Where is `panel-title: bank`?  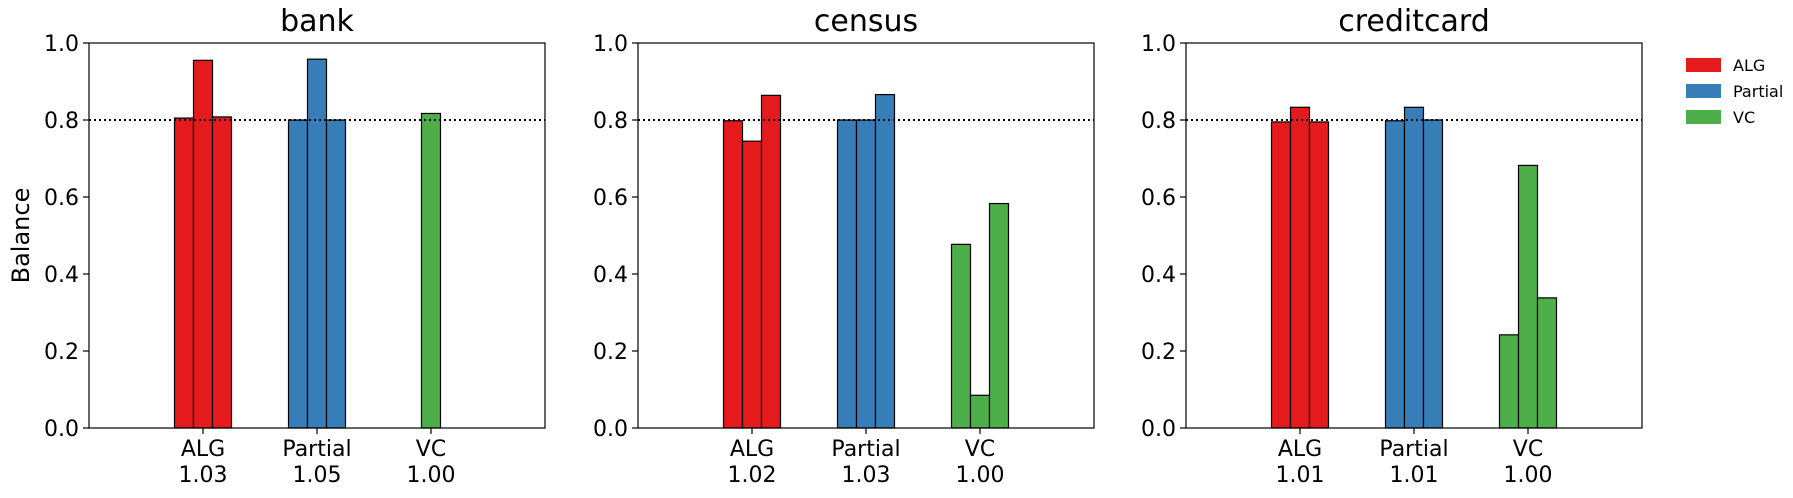 panel-title: bank is located at coordinates (317, 21).